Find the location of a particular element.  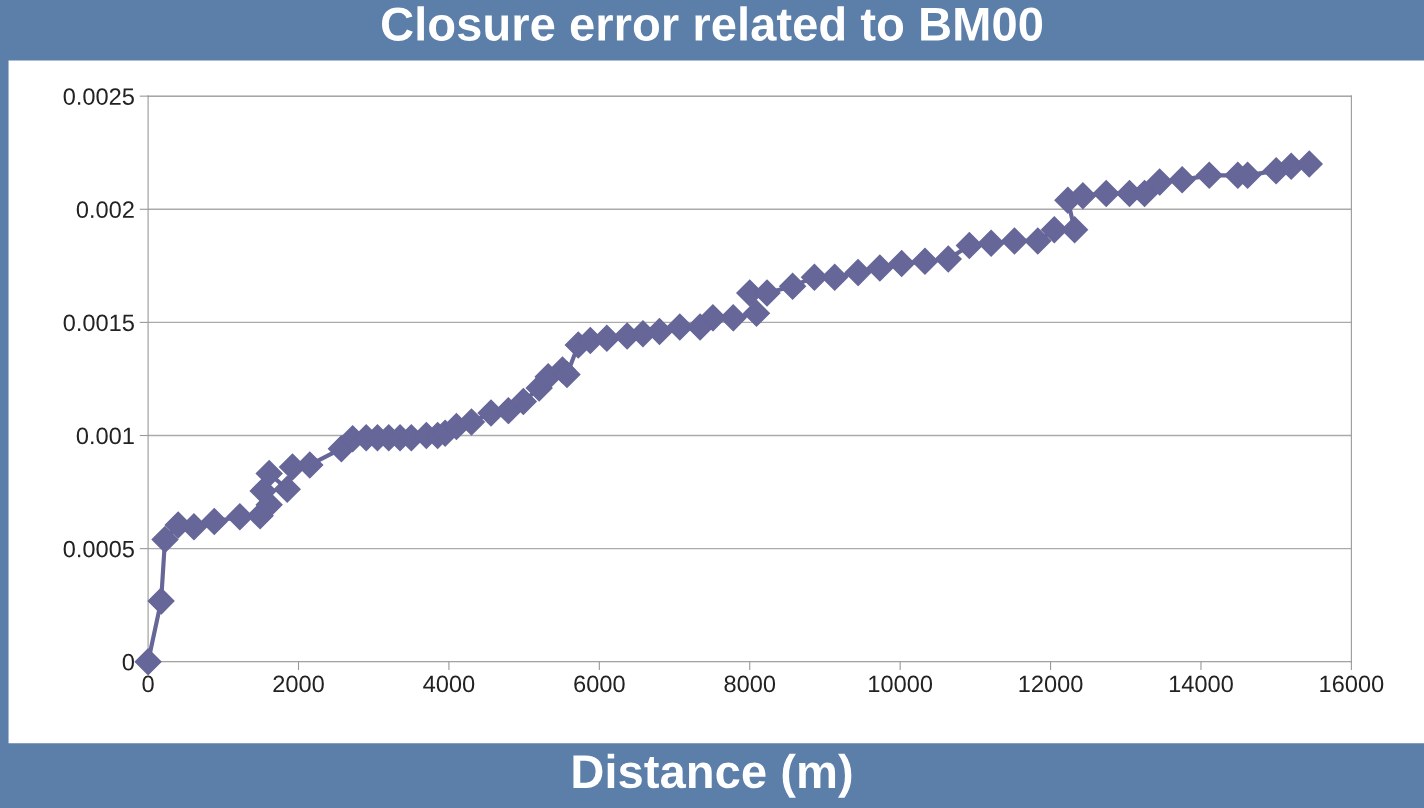

x-tick-label: 12000 is located at coordinates (1051, 684).